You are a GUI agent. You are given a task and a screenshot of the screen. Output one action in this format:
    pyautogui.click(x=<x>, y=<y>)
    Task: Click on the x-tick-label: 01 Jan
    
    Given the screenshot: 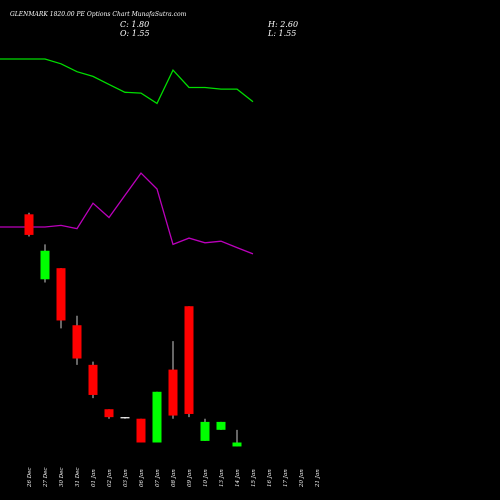 What is the action you would take?
    pyautogui.click(x=94, y=478)
    